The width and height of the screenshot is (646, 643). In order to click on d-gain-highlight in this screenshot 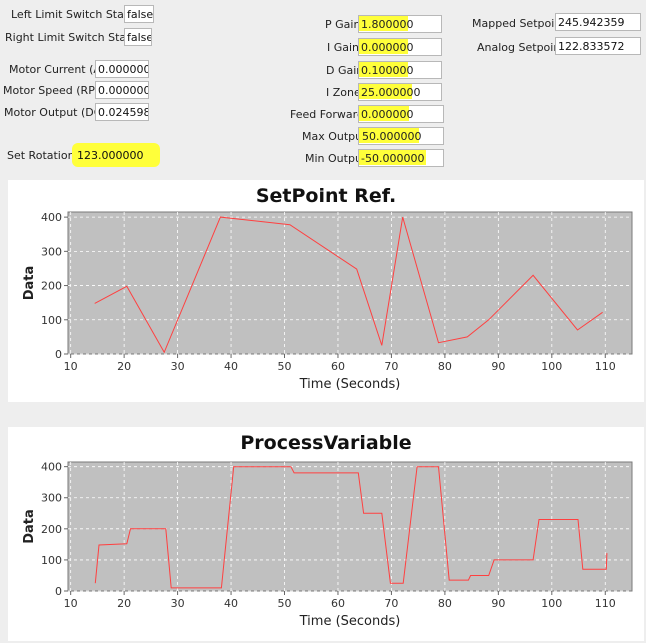, I will do `click(383, 69)`.